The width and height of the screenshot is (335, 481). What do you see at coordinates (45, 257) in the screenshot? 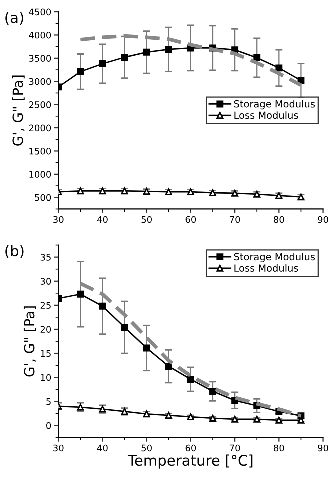
I see `y-tick-label: 35` at bounding box center [45, 257].